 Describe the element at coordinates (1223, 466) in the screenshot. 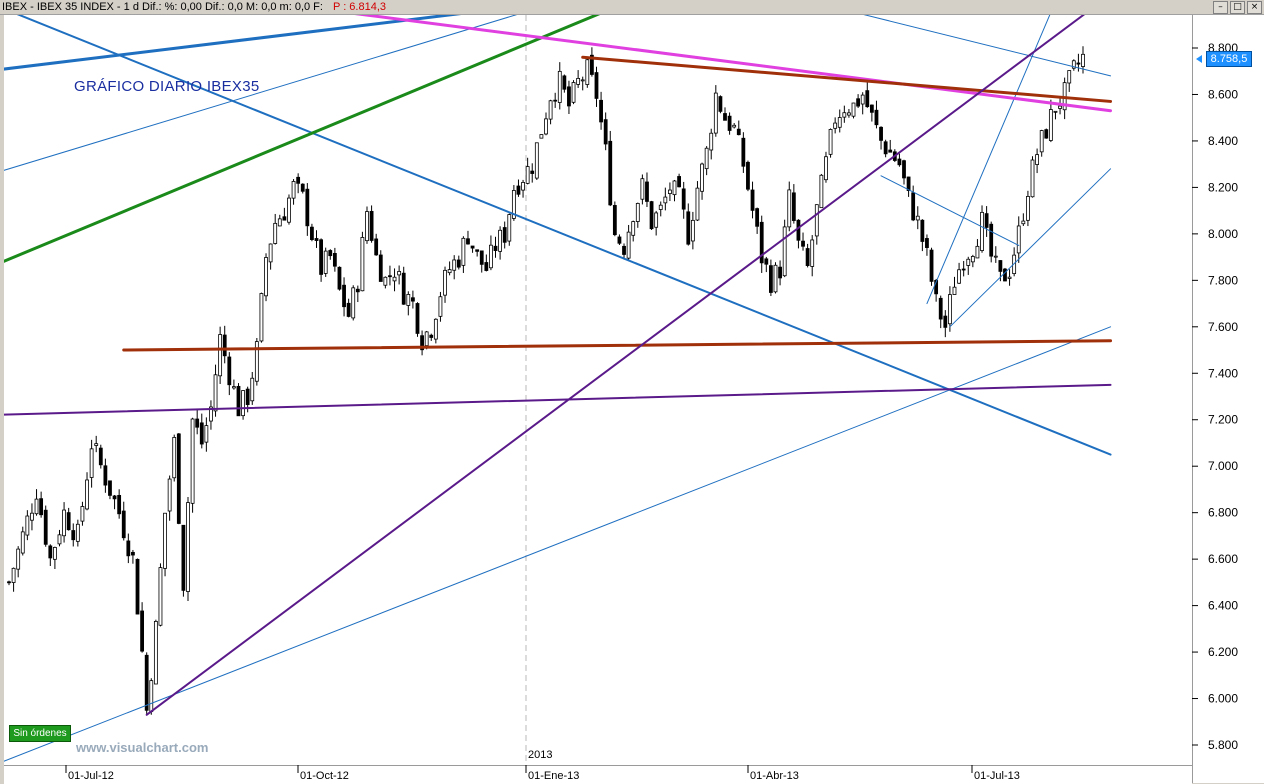

I see `y-tick-label: 7.000` at that location.